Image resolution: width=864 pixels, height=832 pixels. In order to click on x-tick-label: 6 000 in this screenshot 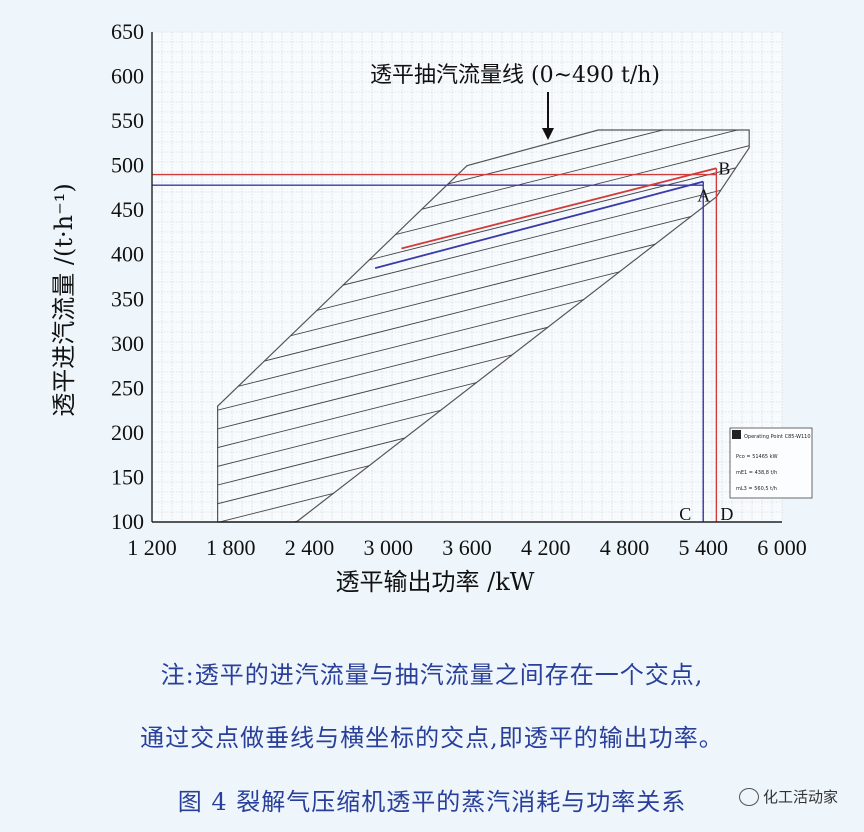, I will do `click(782, 547)`.